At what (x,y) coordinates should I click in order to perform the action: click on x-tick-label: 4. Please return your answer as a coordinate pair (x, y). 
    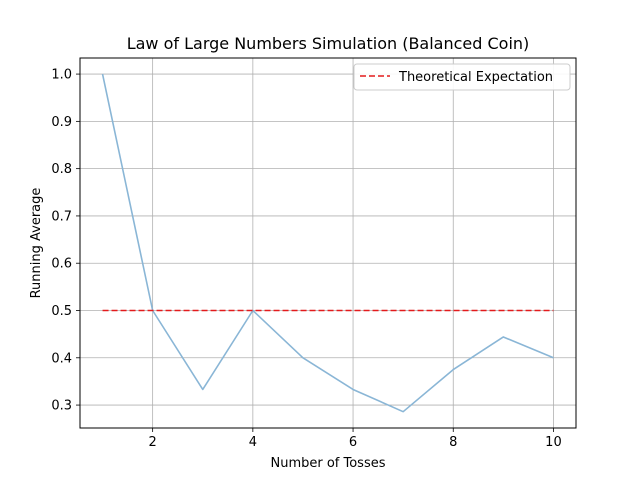
    Looking at the image, I should click on (253, 442).